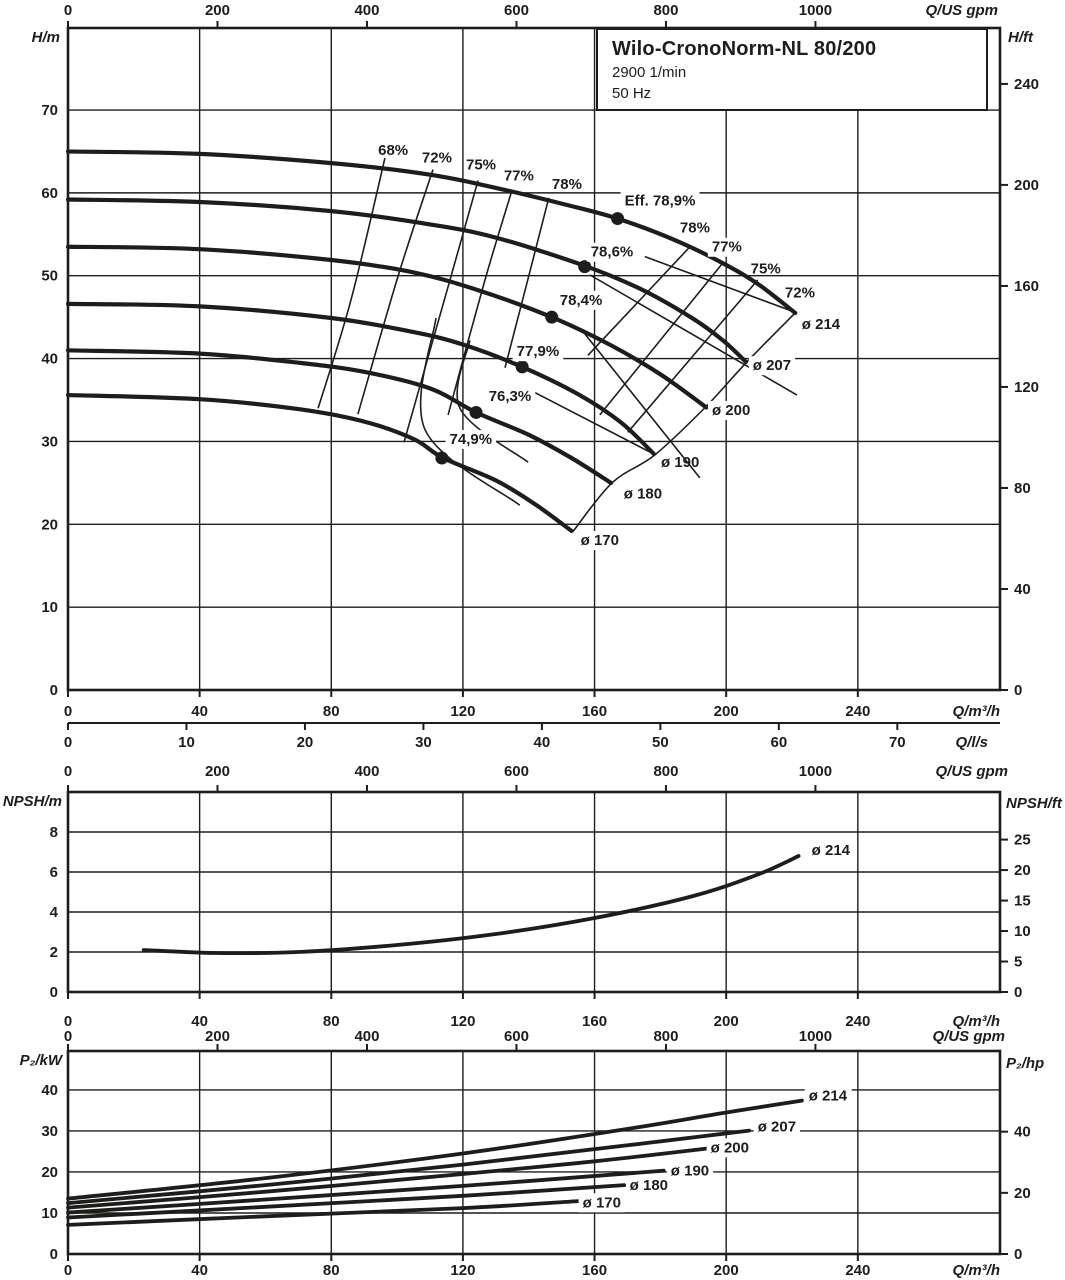 The image size is (1065, 1280). I want to click on eff-75-right, so click(693, 356).